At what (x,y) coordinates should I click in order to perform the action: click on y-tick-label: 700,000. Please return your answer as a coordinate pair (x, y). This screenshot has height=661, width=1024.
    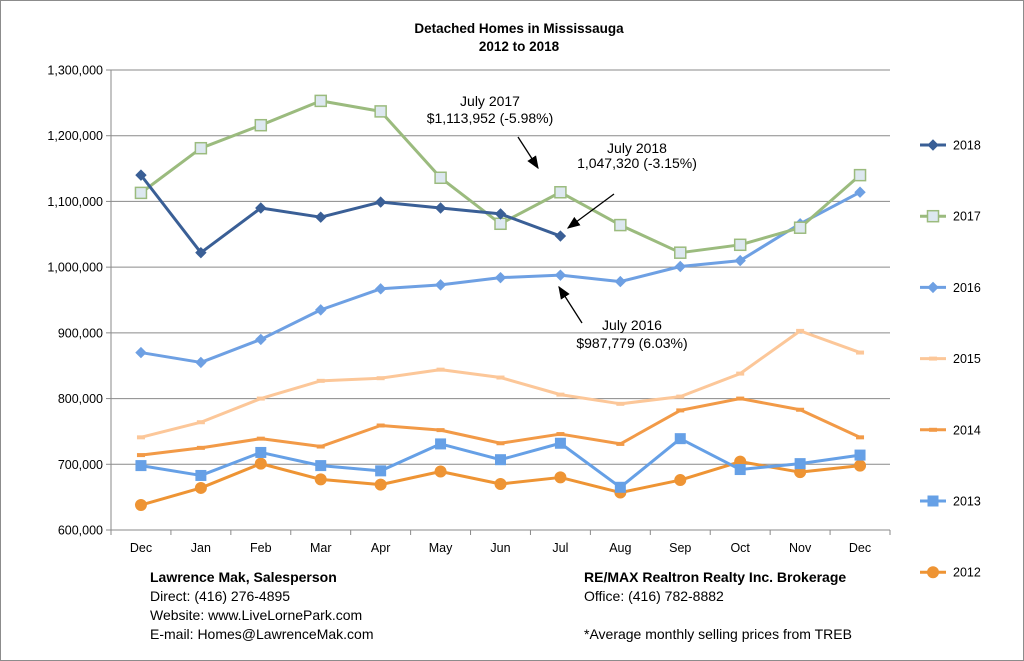
    Looking at the image, I should click on (80, 465).